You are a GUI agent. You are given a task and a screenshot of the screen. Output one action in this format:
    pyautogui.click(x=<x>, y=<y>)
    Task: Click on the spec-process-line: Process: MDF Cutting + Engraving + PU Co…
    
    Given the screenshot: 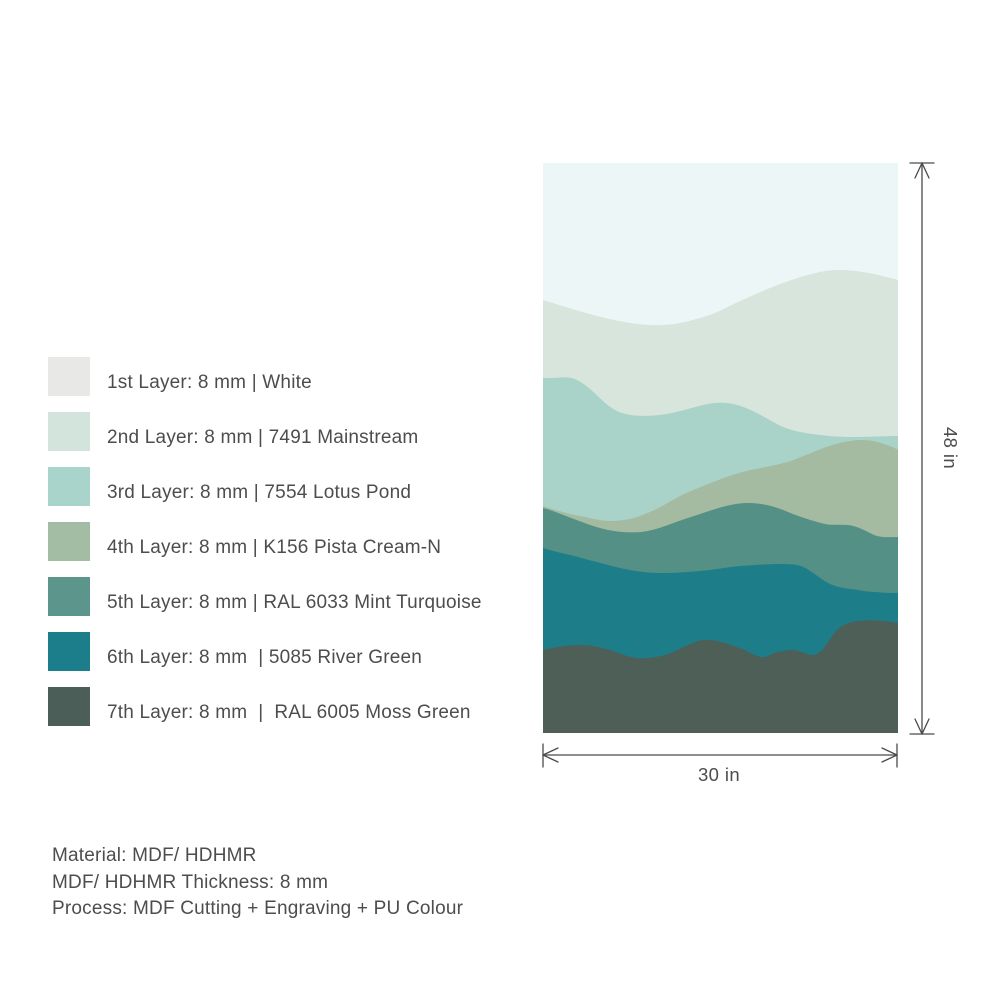 What is the action you would take?
    pyautogui.click(x=258, y=908)
    